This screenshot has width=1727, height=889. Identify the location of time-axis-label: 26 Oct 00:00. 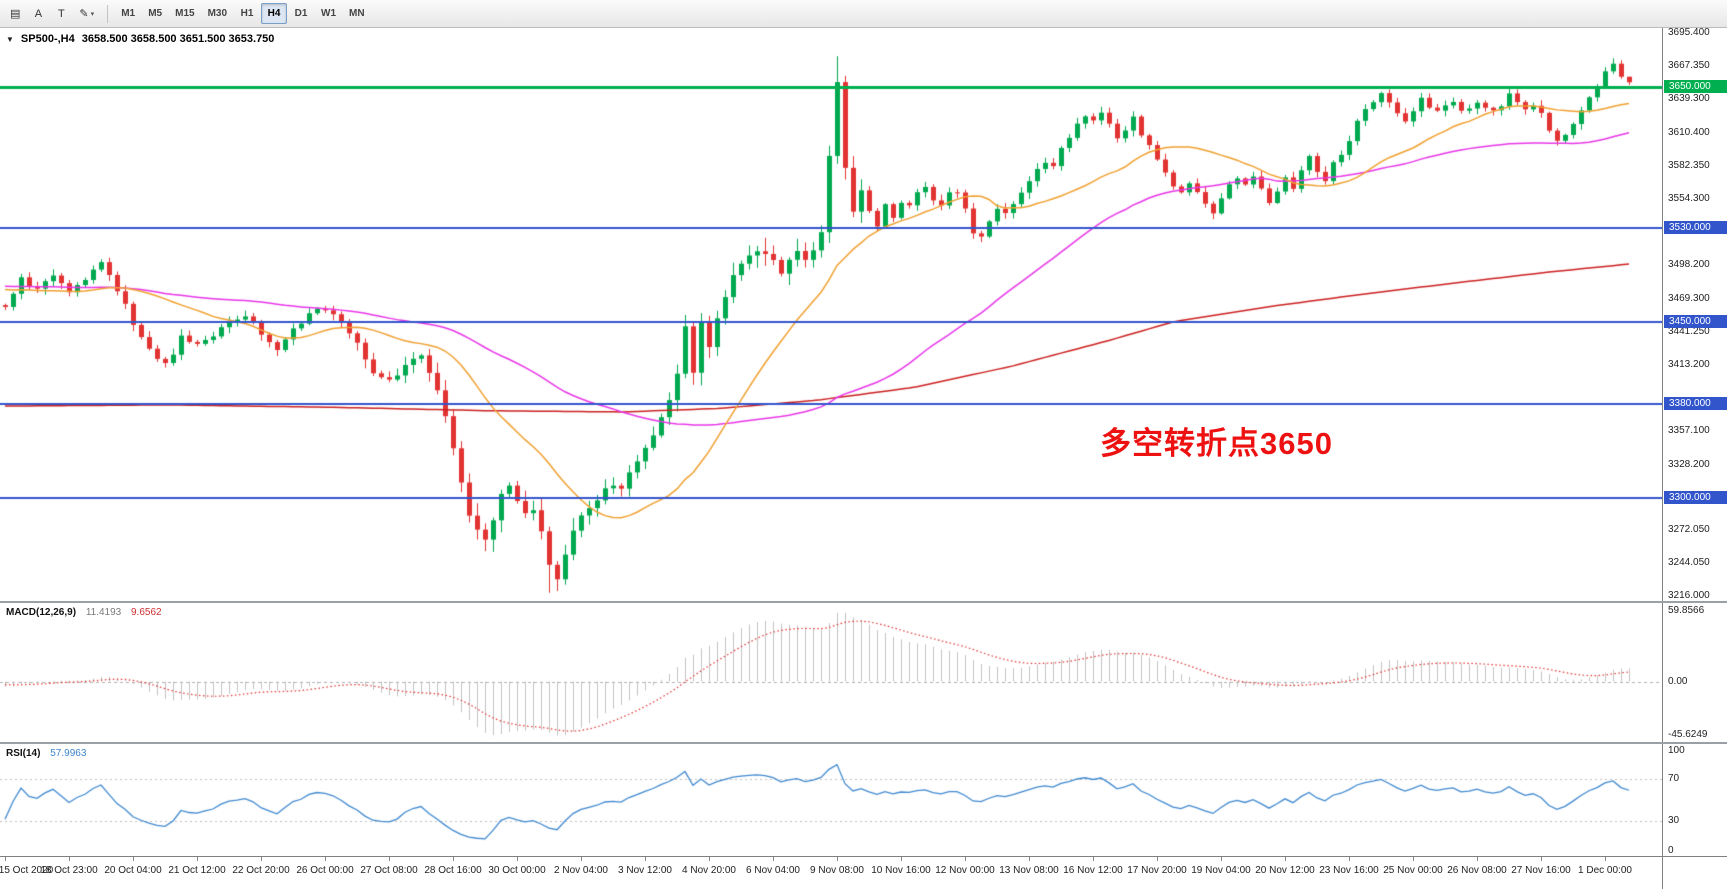
(325, 870).